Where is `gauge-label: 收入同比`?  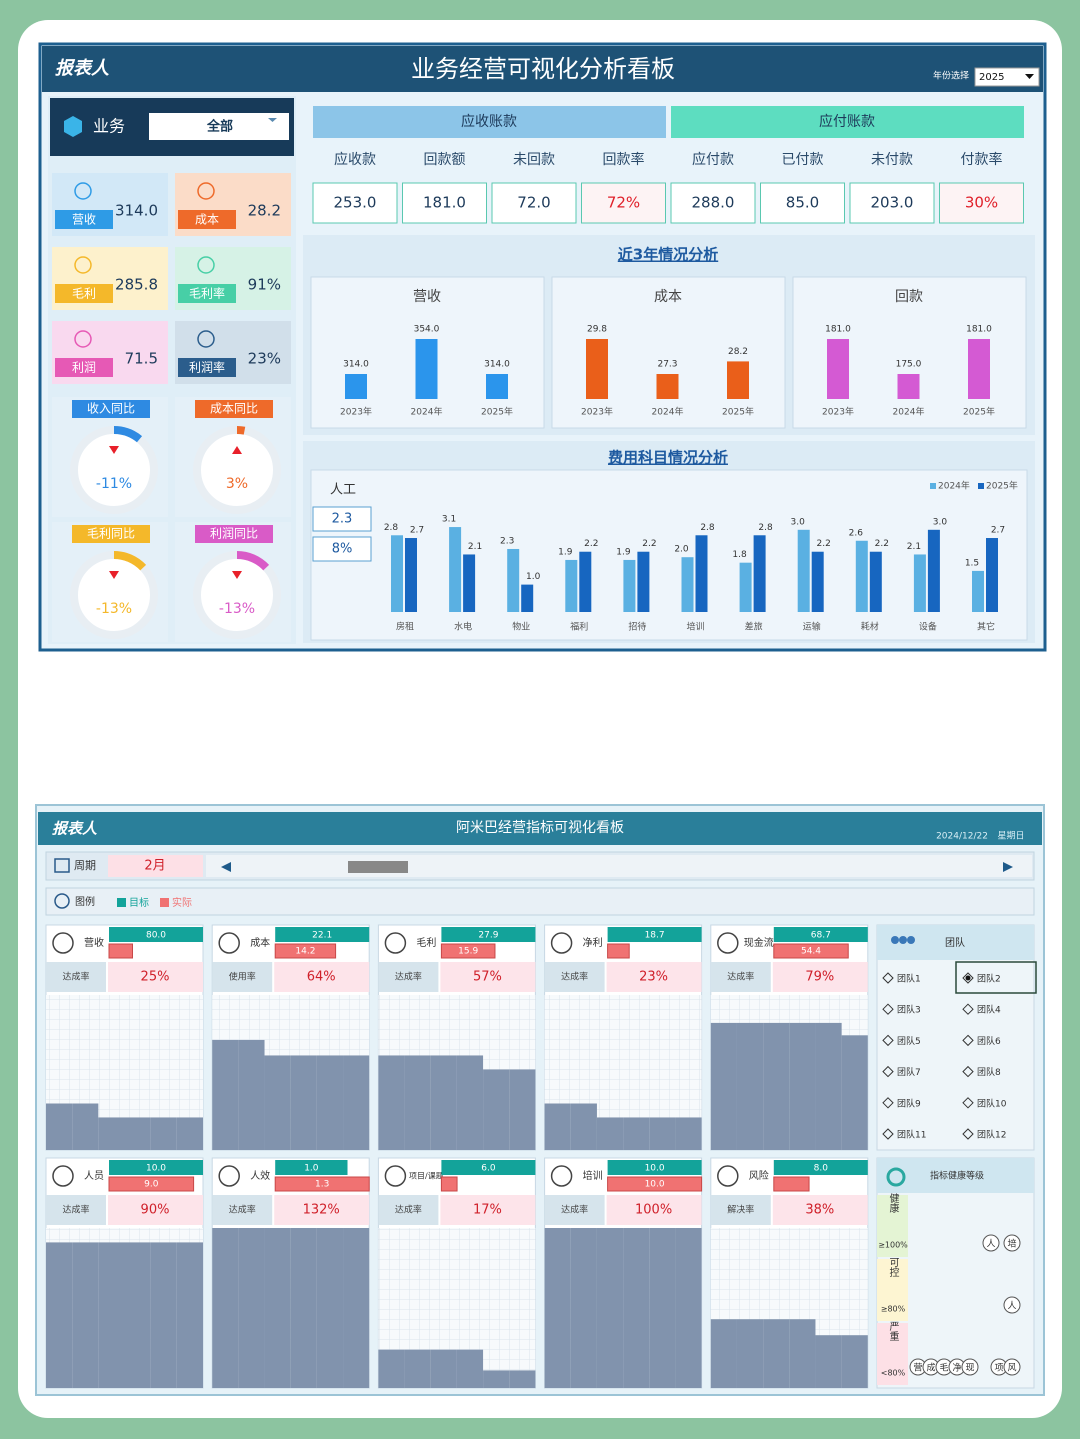 gauge-label: 收入同比 is located at coordinates (111, 409).